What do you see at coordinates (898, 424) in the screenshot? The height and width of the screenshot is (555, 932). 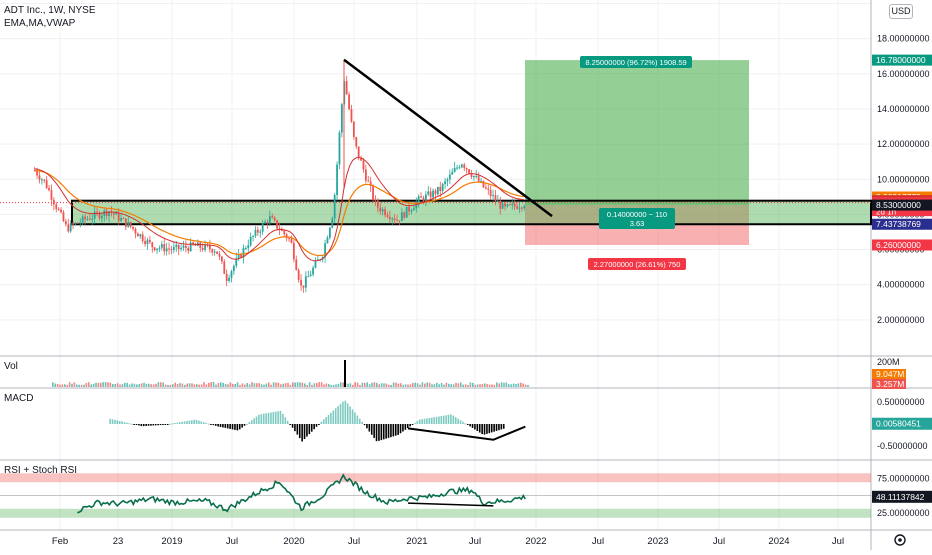 I see `macd-tag-value: 0.00580451` at bounding box center [898, 424].